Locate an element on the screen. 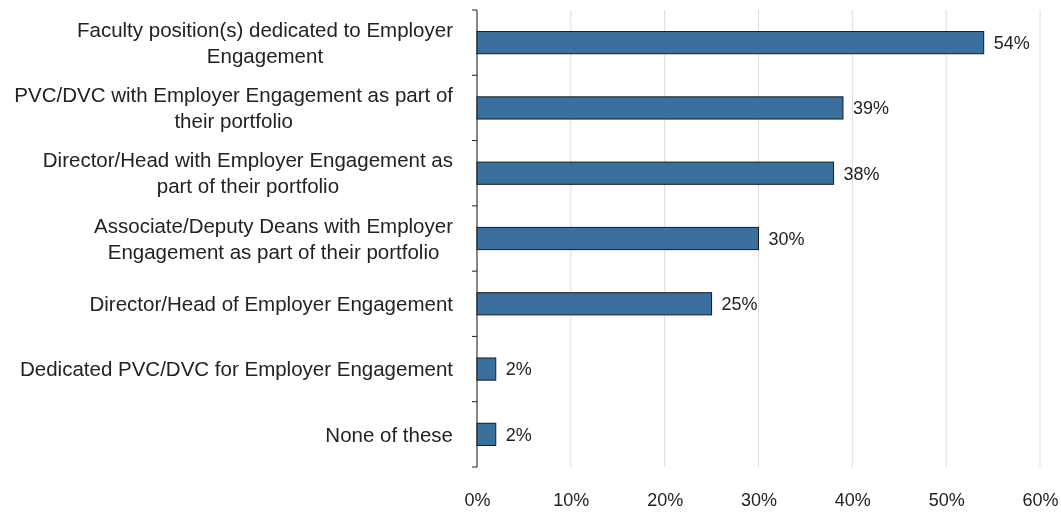 The image size is (1061, 515). x-tick-label: 0% is located at coordinates (477, 499).